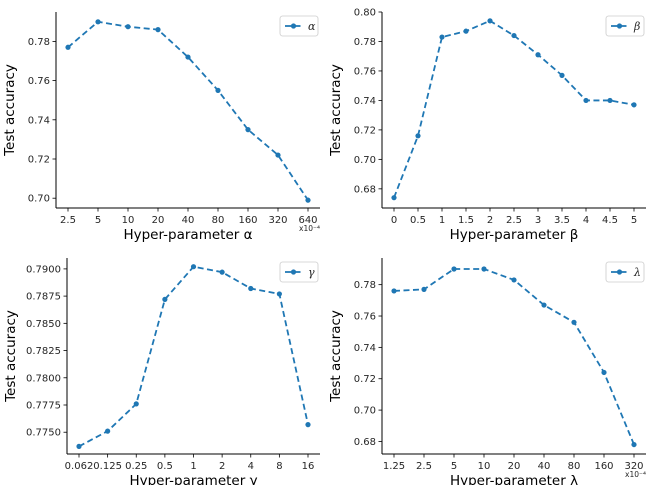  I want to click on y-tick-label: 0.7875, so click(43, 297).